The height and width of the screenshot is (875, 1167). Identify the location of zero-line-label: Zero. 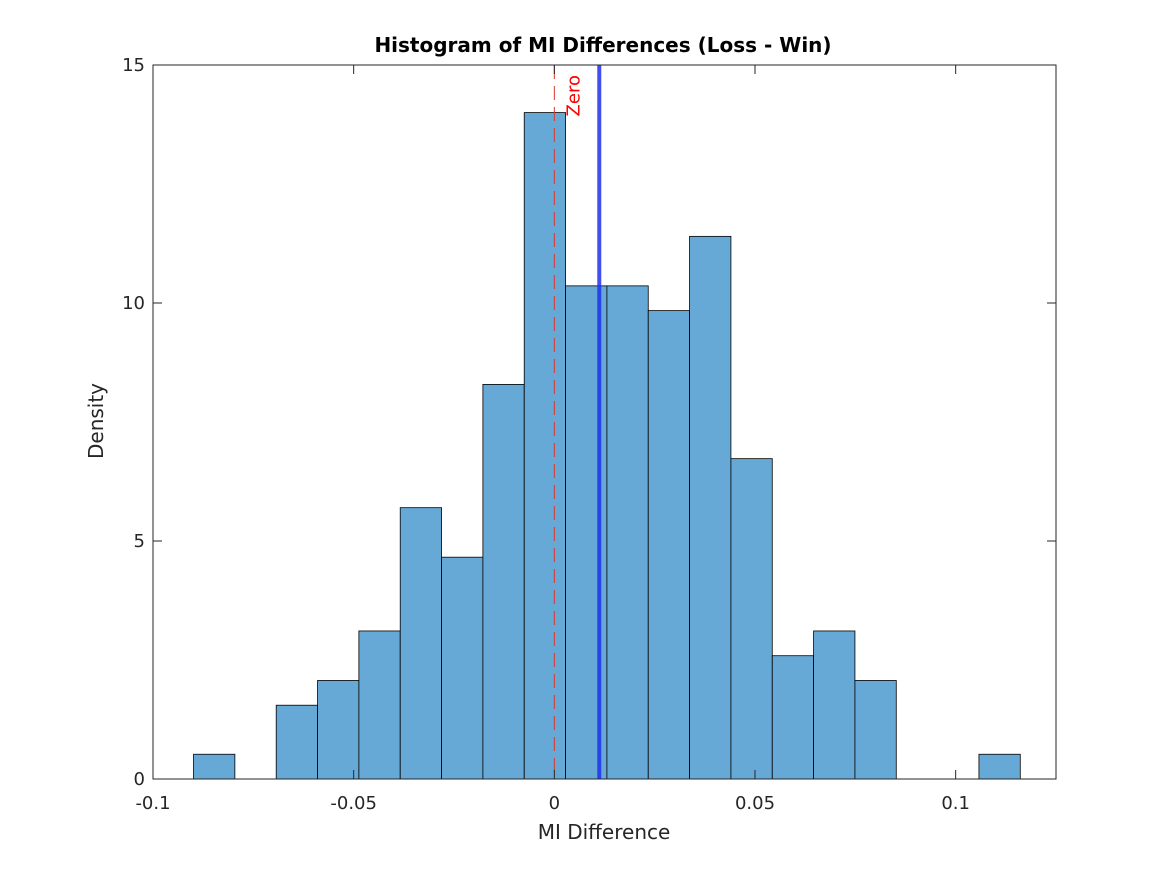
(573, 95).